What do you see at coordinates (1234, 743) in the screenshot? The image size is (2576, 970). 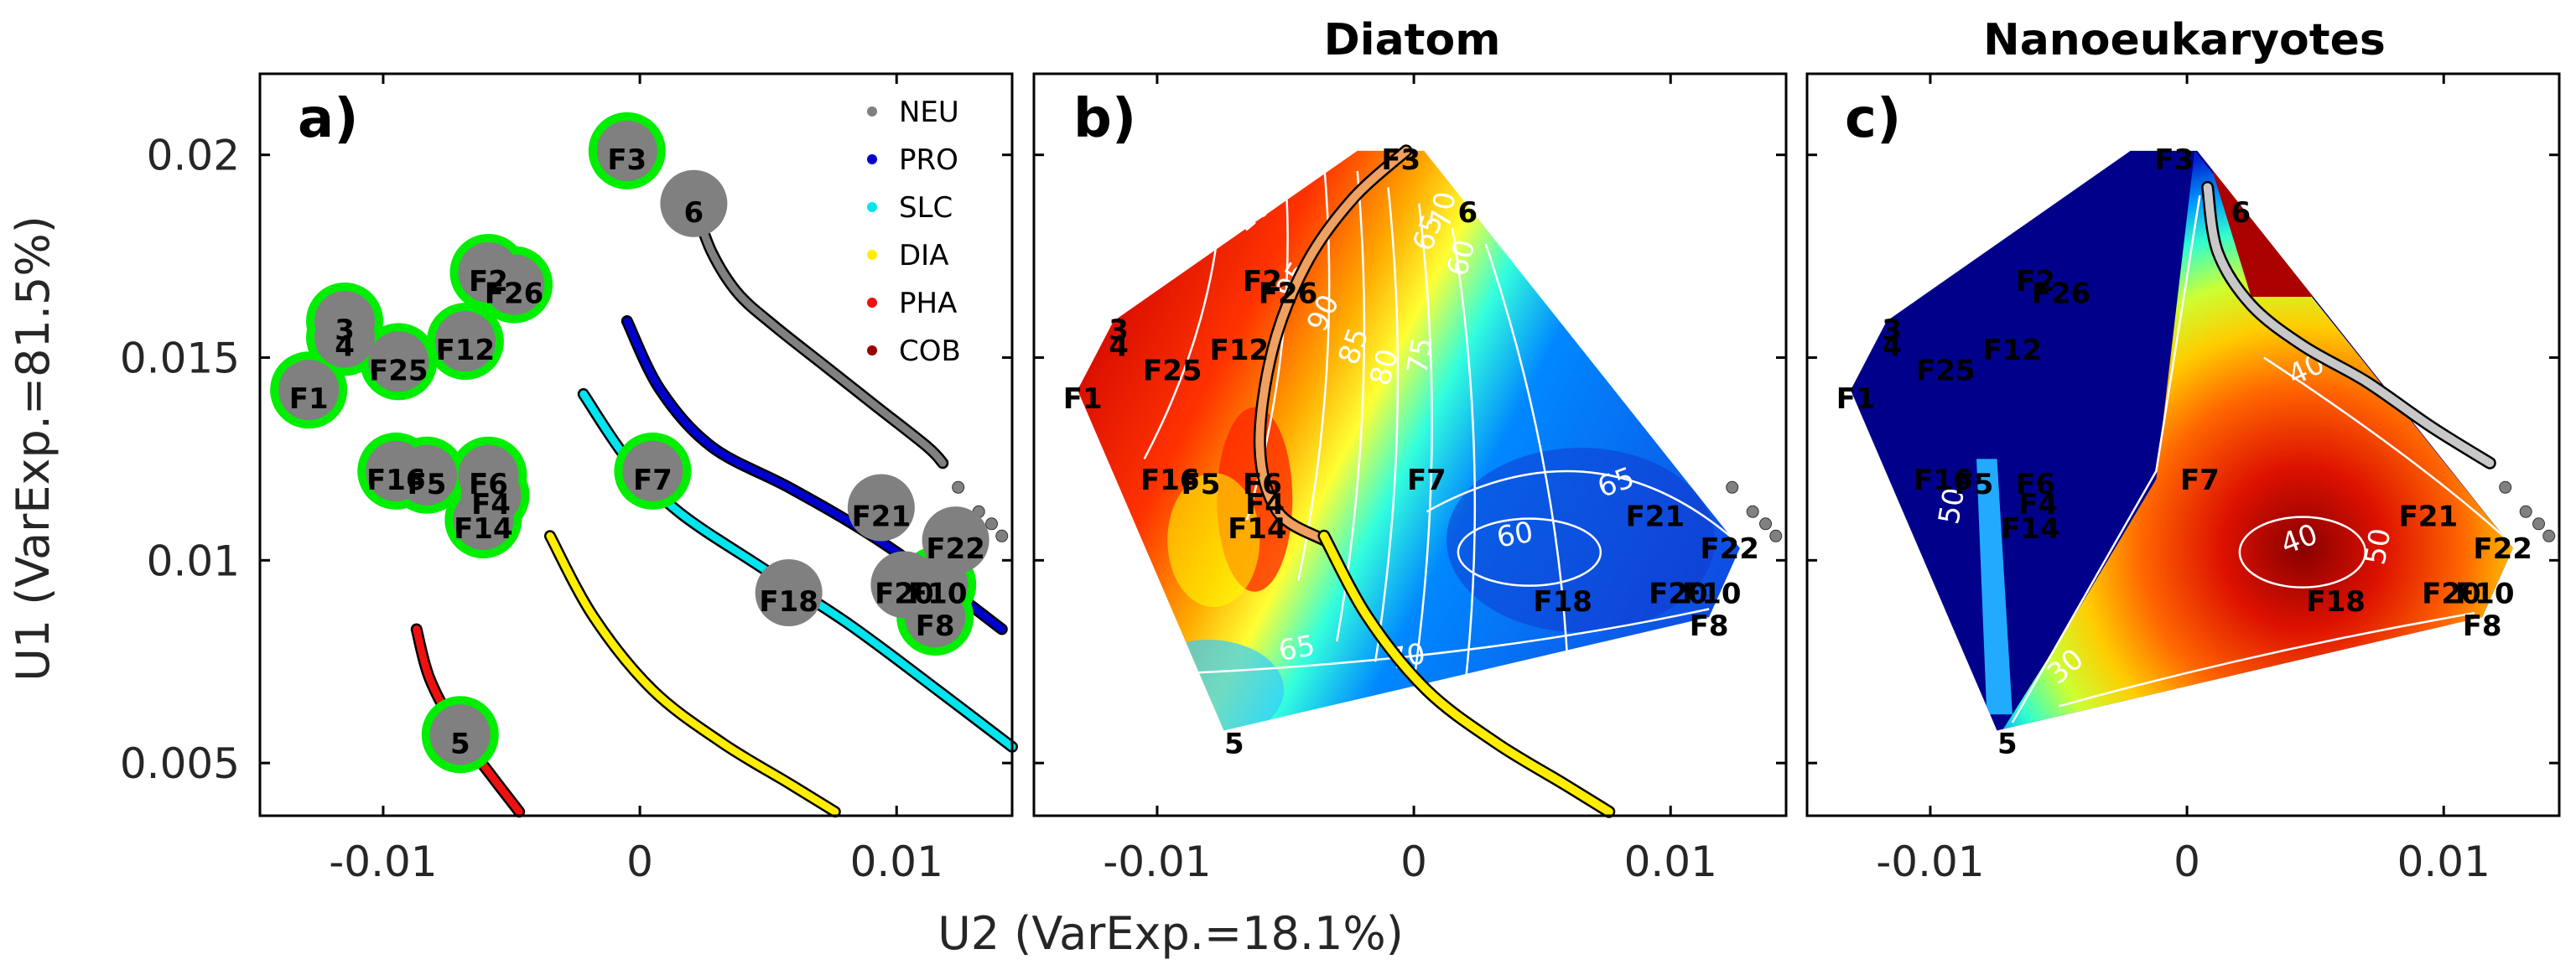 I see `site-label: 5` at bounding box center [1234, 743].